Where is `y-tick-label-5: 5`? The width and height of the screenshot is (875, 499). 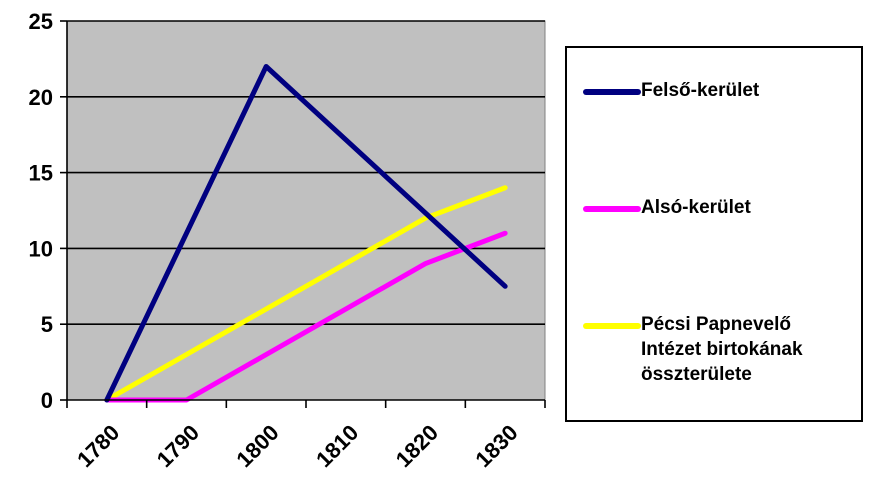 y-tick-label-5: 5 is located at coordinates (47, 324).